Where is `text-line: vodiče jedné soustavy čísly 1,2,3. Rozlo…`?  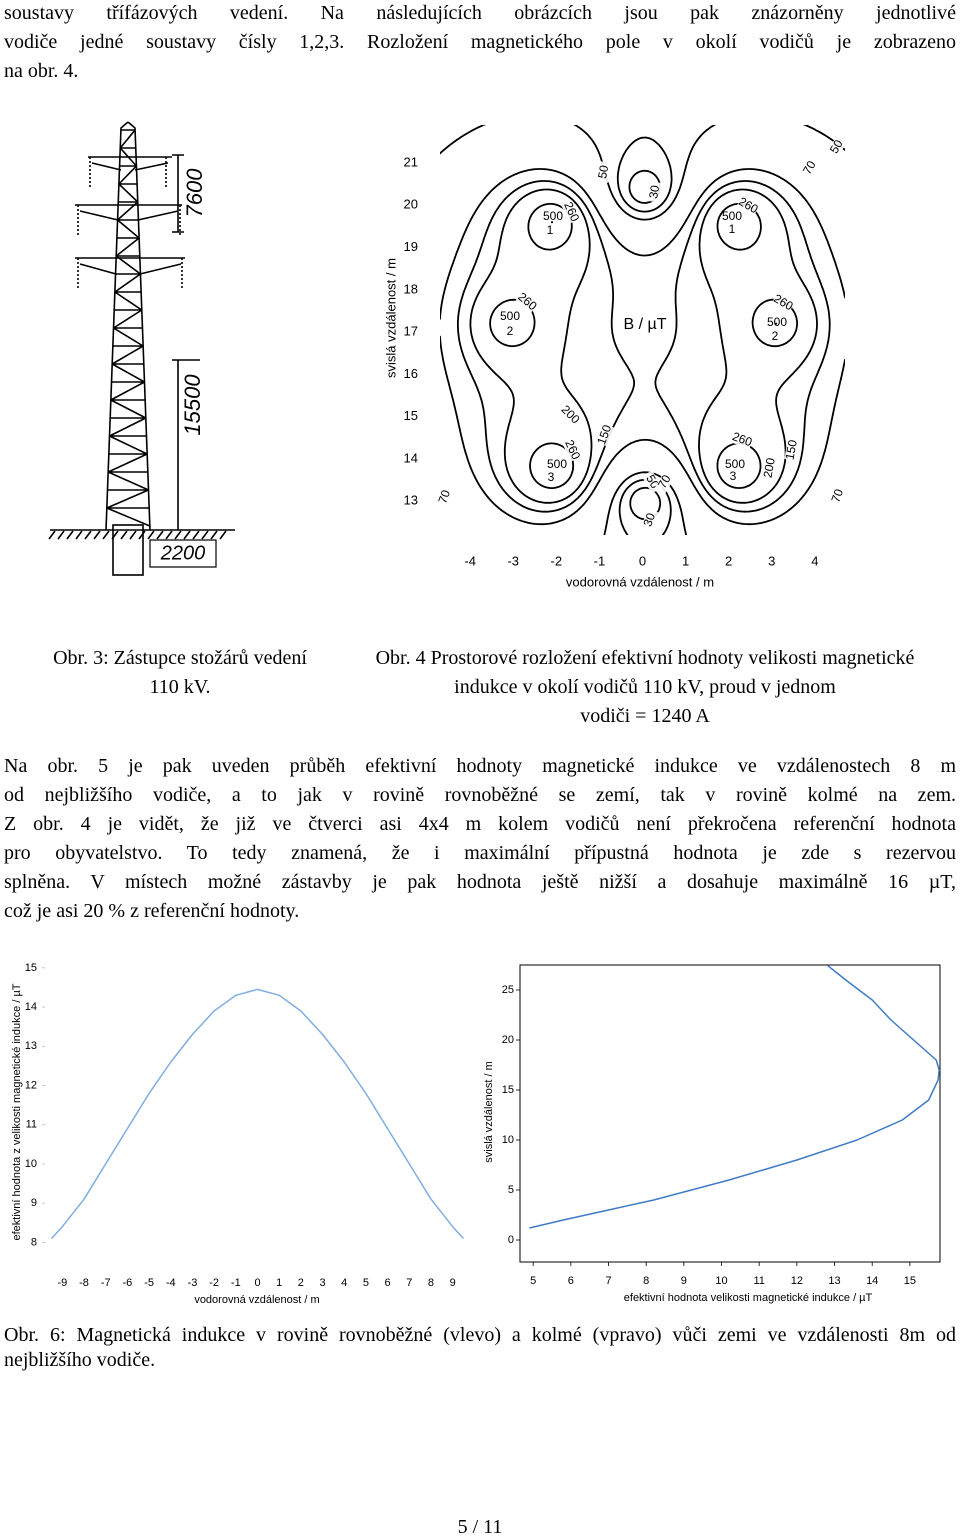
text-line: vodiče jedné soustavy čísly 1,2,3. Rozlo… is located at coordinates (480, 42).